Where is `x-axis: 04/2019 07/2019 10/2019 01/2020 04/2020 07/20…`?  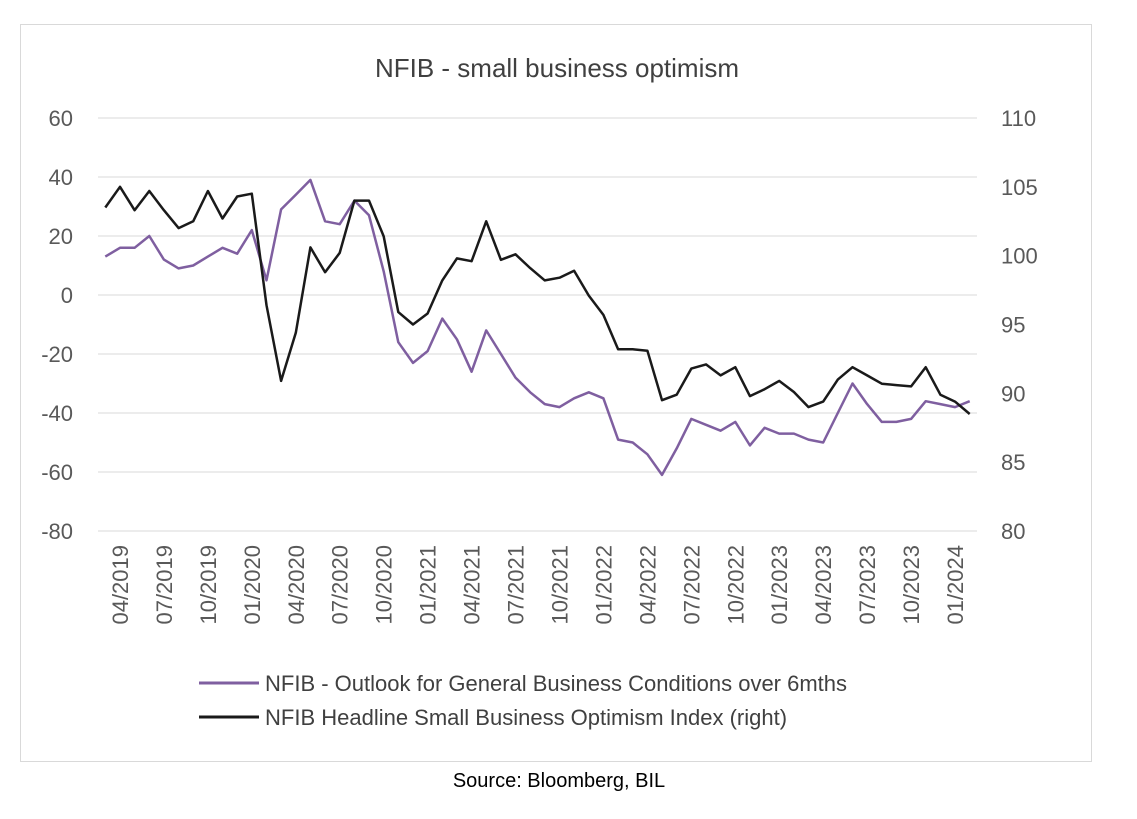 x-axis: 04/2019 07/2019 10/2019 01/2020 04/2020 07/20… is located at coordinates (538, 585).